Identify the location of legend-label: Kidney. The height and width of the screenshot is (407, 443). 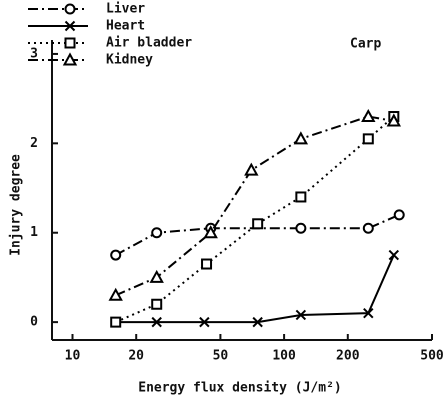
(129, 60).